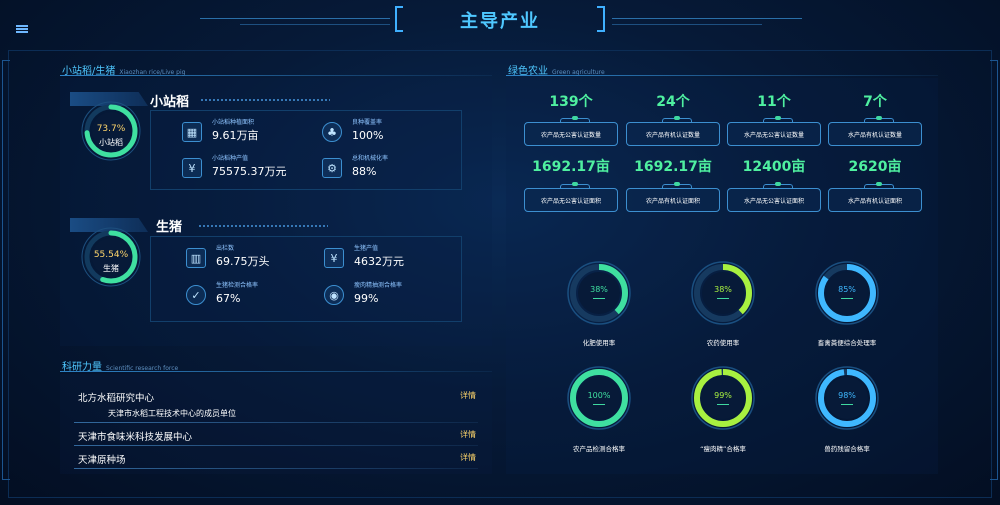 The width and height of the screenshot is (1000, 505). What do you see at coordinates (276, 424) in the screenshot?
I see `research-panel` at bounding box center [276, 424].